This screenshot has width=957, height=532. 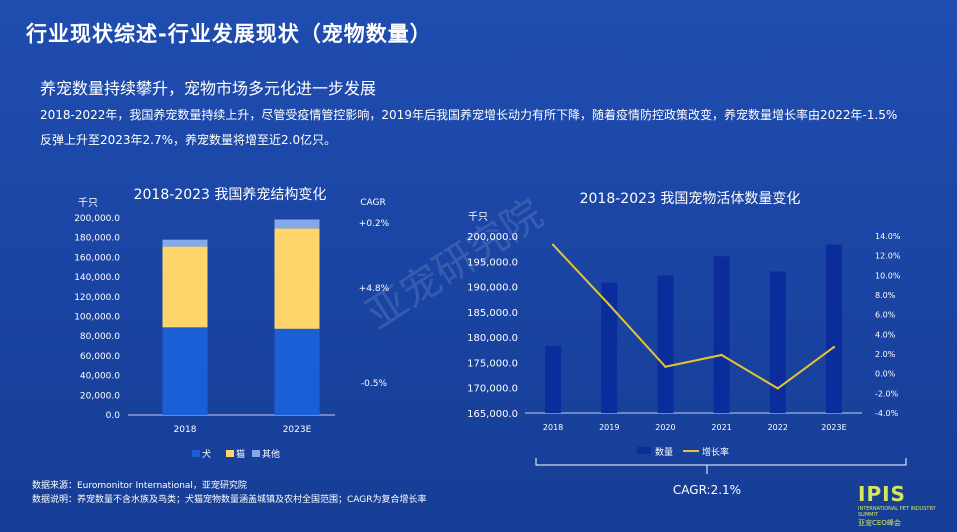 What do you see at coordinates (206, 454) in the screenshot?
I see `legend-label-犬: 犬` at bounding box center [206, 454].